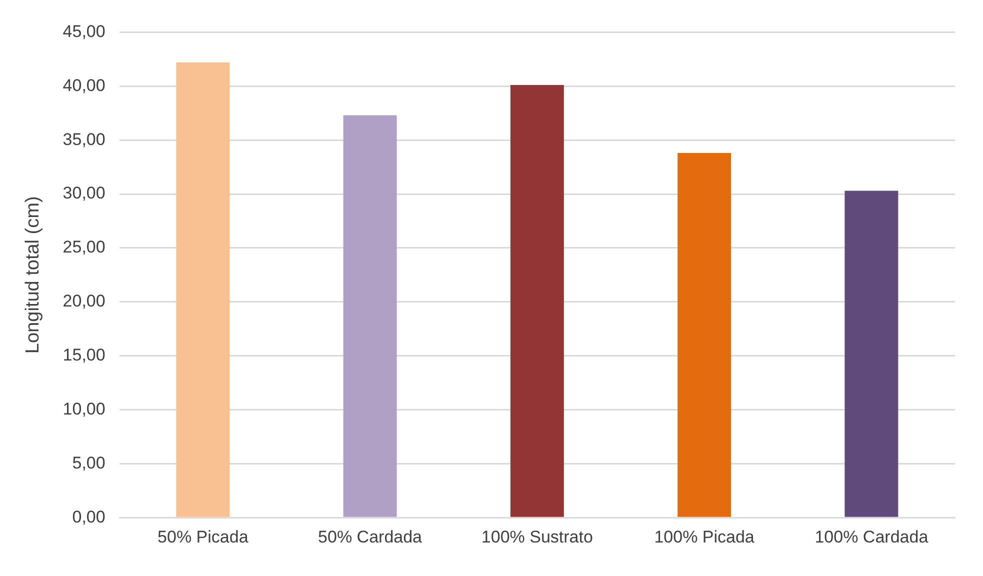 This screenshot has height=576, width=983. What do you see at coordinates (537, 536) in the screenshot?
I see `x-tick-label: 100% Sustrato` at bounding box center [537, 536].